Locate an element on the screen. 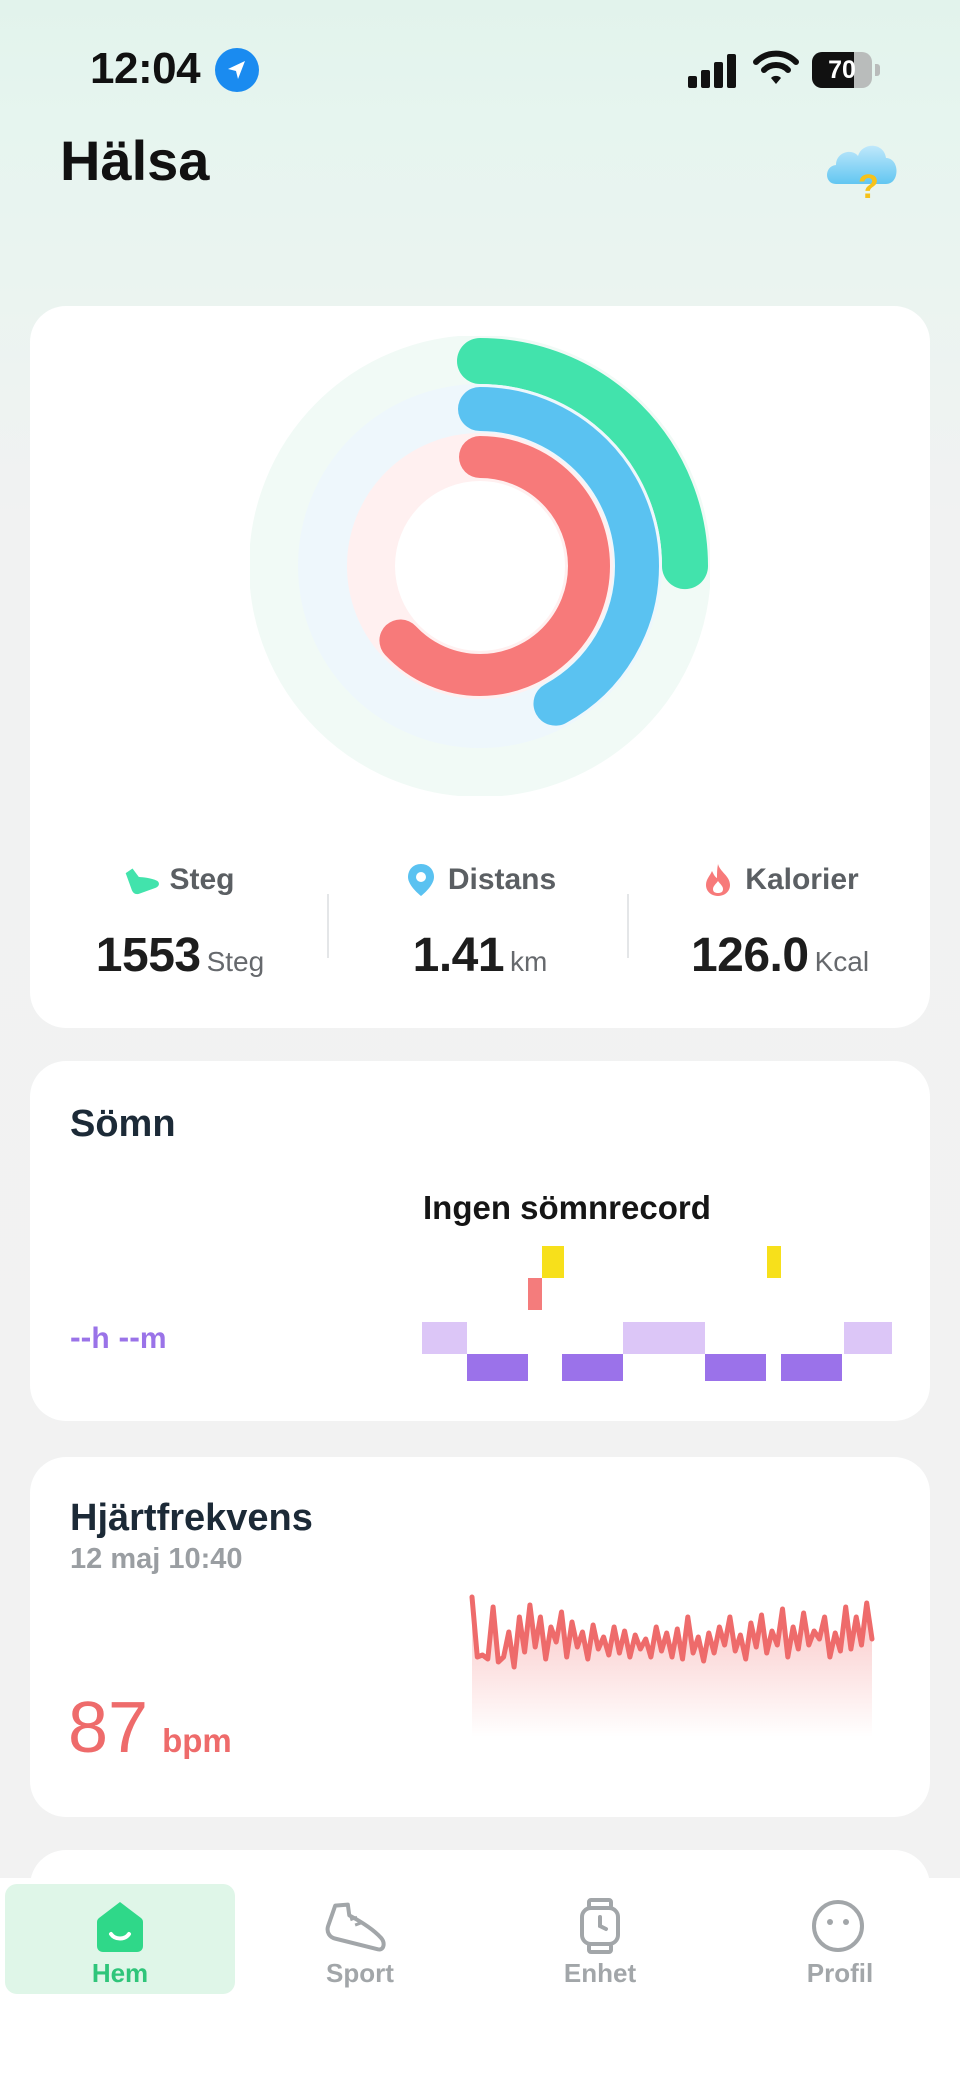  status-time: 12:04 is located at coordinates (145, 68).